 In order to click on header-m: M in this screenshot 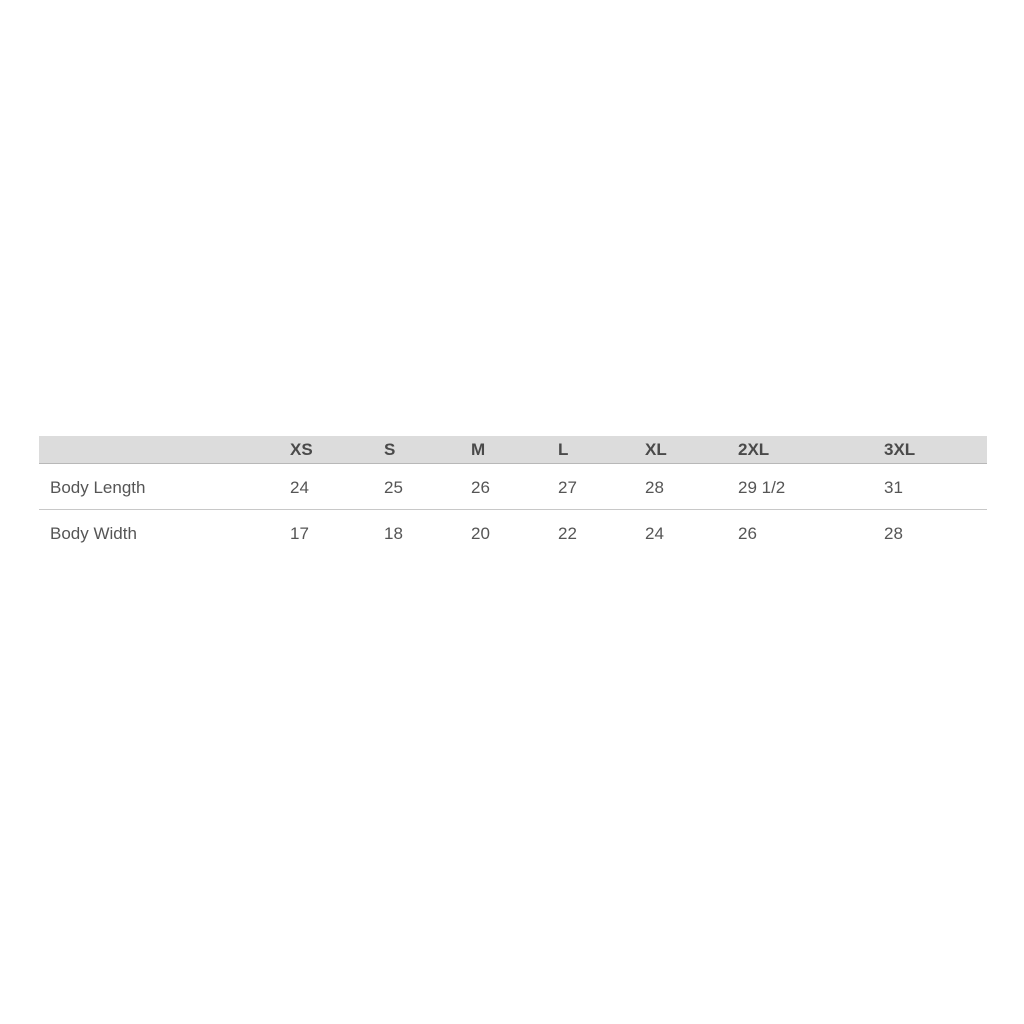, I will do `click(478, 449)`.